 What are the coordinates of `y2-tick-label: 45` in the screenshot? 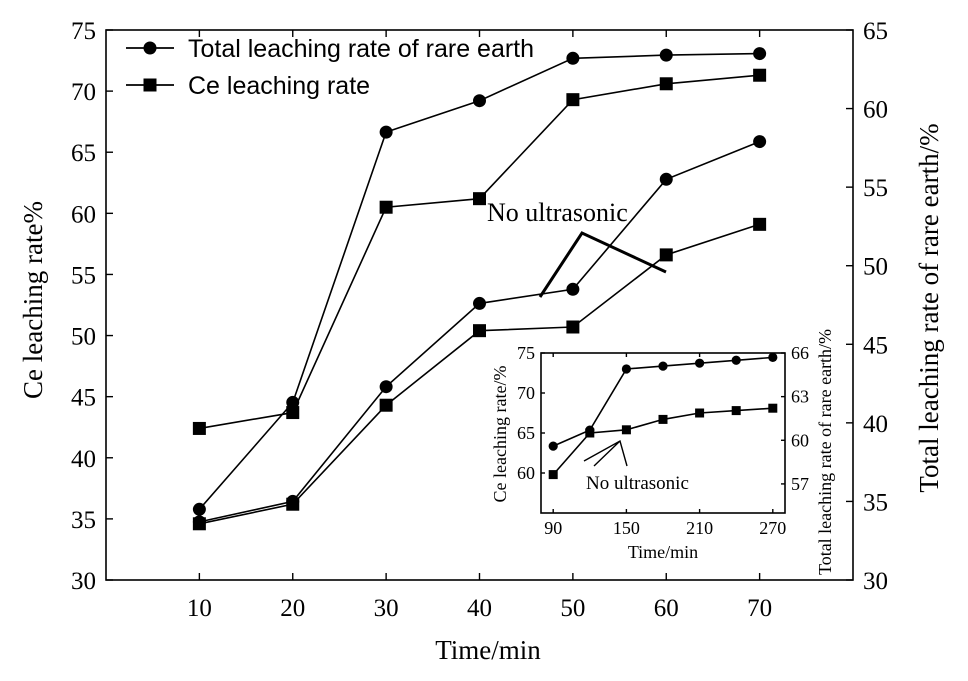 It's located at (875, 345).